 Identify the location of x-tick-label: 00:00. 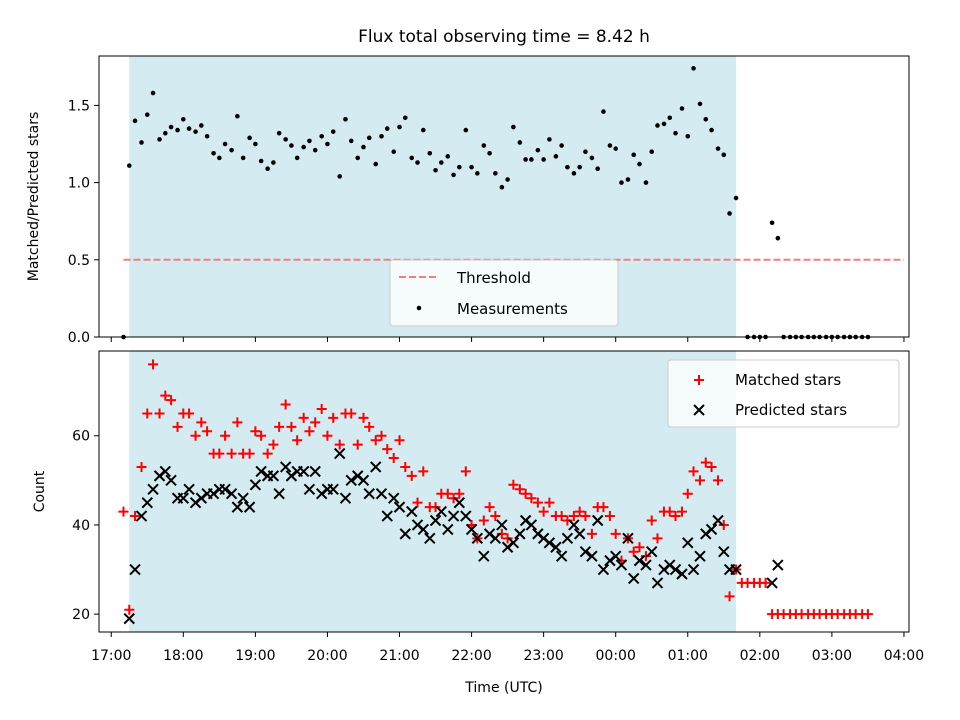
(616, 656).